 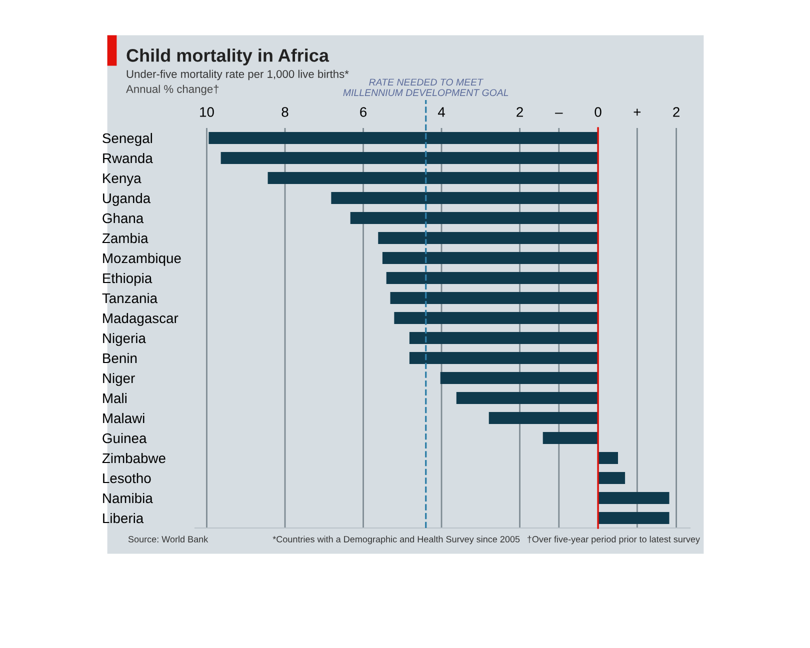 What do you see at coordinates (425, 87) in the screenshot?
I see `ref-line-label: RATE NEEDED TO MEET MILLENNIUM DEVELOPMENT GOAL` at bounding box center [425, 87].